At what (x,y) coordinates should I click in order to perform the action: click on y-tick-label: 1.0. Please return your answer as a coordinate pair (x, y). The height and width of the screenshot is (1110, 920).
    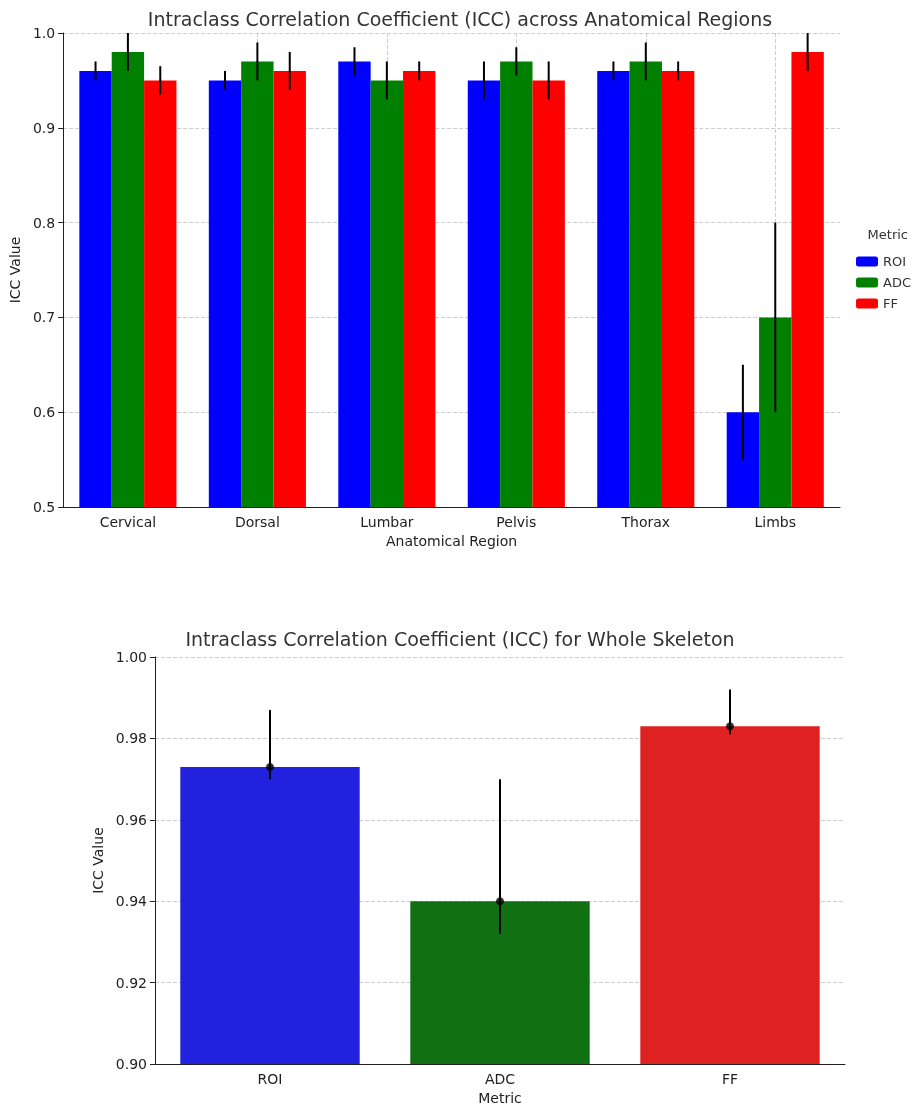
    Looking at the image, I should click on (44, 33).